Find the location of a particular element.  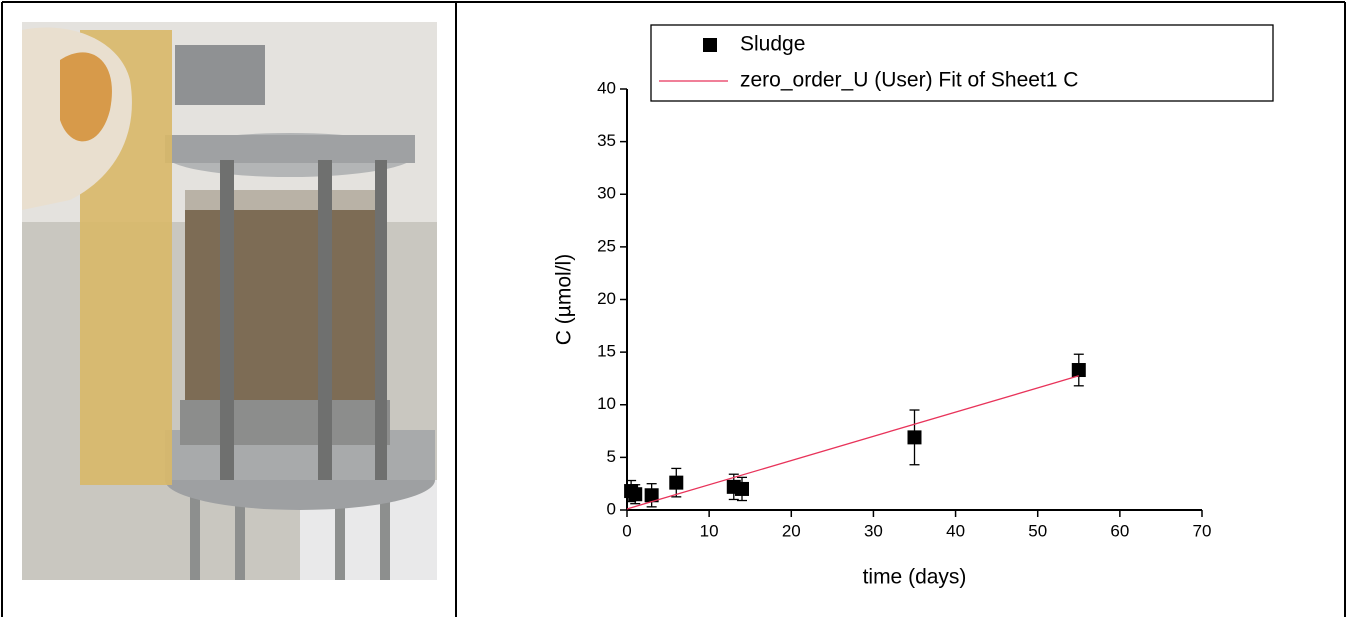

legend-label: Sludge is located at coordinates (772, 44).